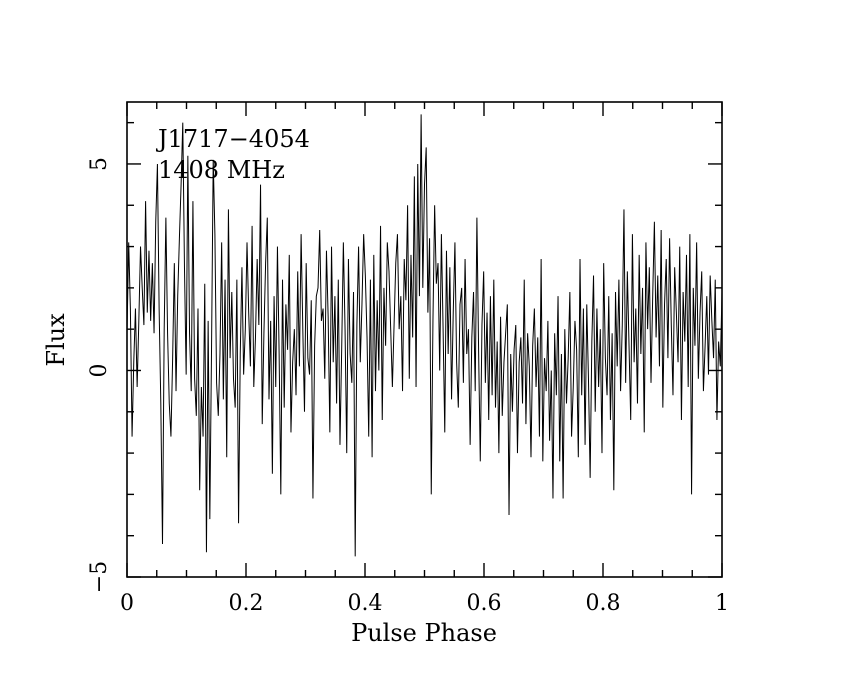  What do you see at coordinates (99, 577) in the screenshot?
I see `y-tick-label: −5` at bounding box center [99, 577].